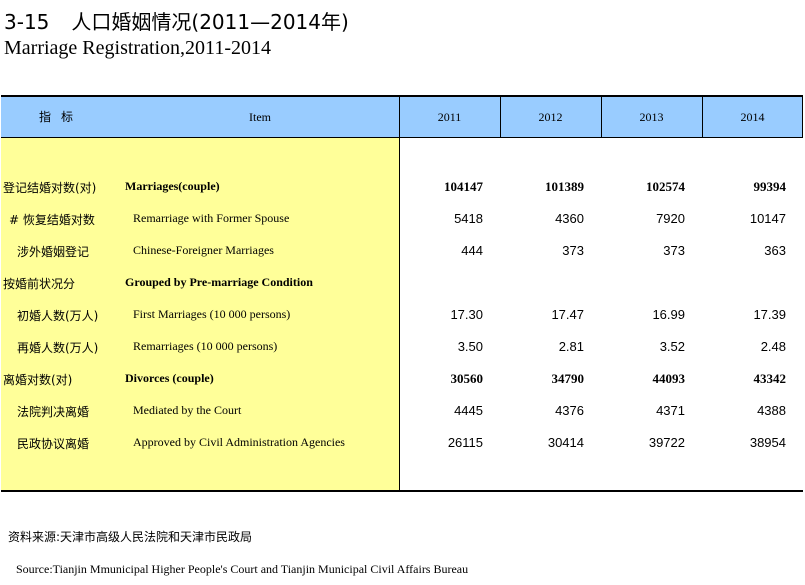  What do you see at coordinates (466, 314) in the screenshot?
I see `cell-2011: 17.30` at bounding box center [466, 314].